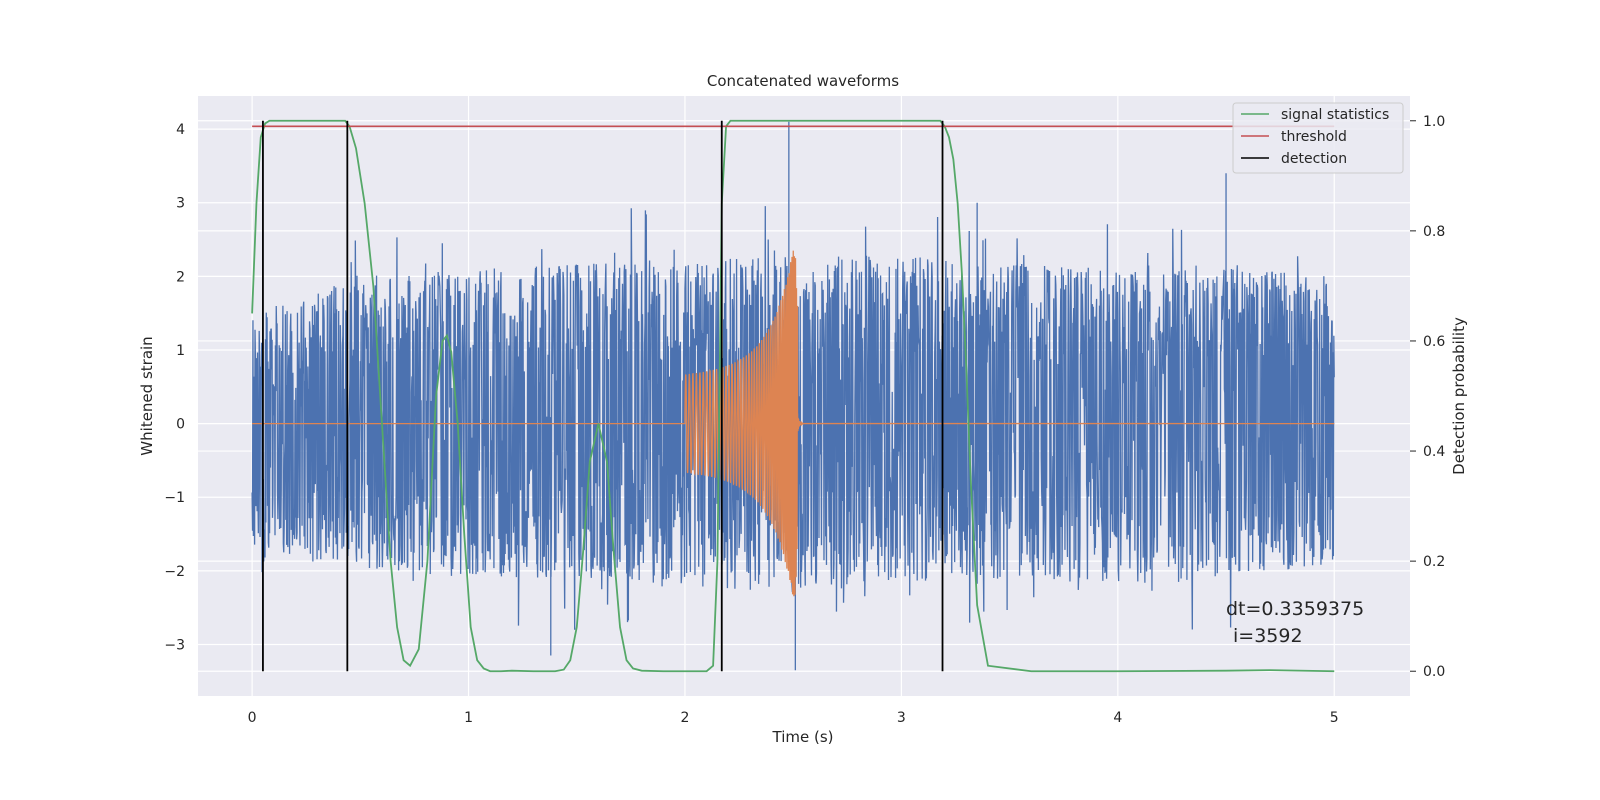  Describe the element at coordinates (1434, 672) in the screenshot. I see `y2-tick-label: 0.0` at that location.